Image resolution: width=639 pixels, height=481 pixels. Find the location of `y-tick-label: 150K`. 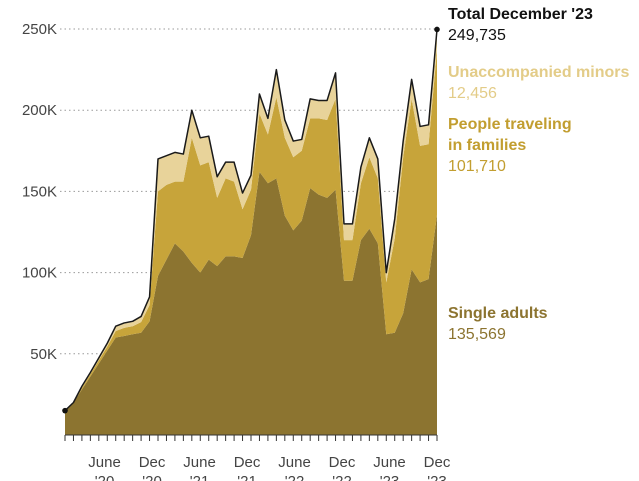

y-tick-label: 150K is located at coordinates (39, 191).